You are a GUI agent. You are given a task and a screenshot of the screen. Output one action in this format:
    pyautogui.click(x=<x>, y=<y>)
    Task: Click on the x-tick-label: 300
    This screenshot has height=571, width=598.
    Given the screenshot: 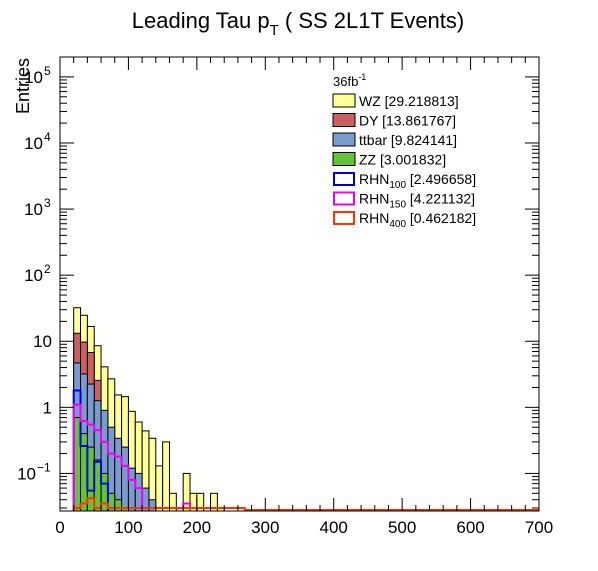 What is the action you would take?
    pyautogui.click(x=265, y=527)
    